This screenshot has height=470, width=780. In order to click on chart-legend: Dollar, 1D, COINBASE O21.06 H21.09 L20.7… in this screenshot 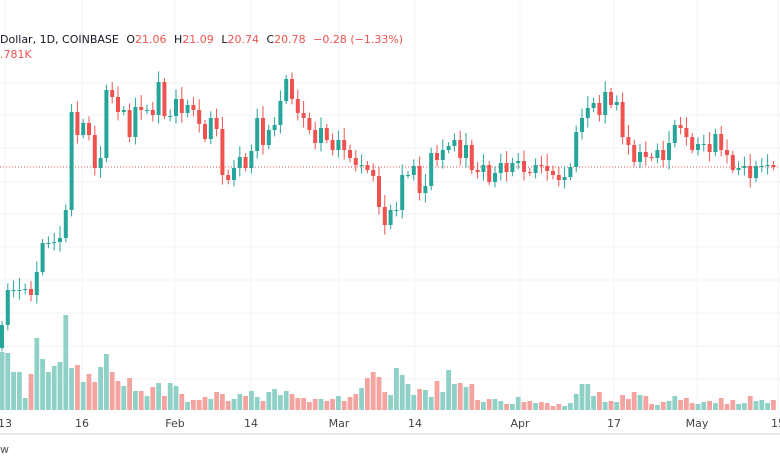, I will do `click(203, 39)`.